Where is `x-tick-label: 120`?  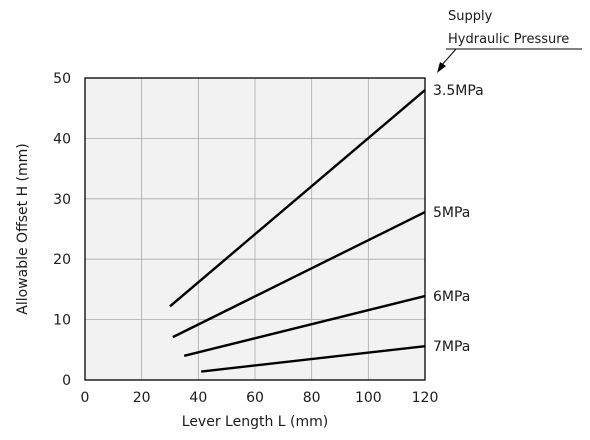 x-tick-label: 120 is located at coordinates (425, 398).